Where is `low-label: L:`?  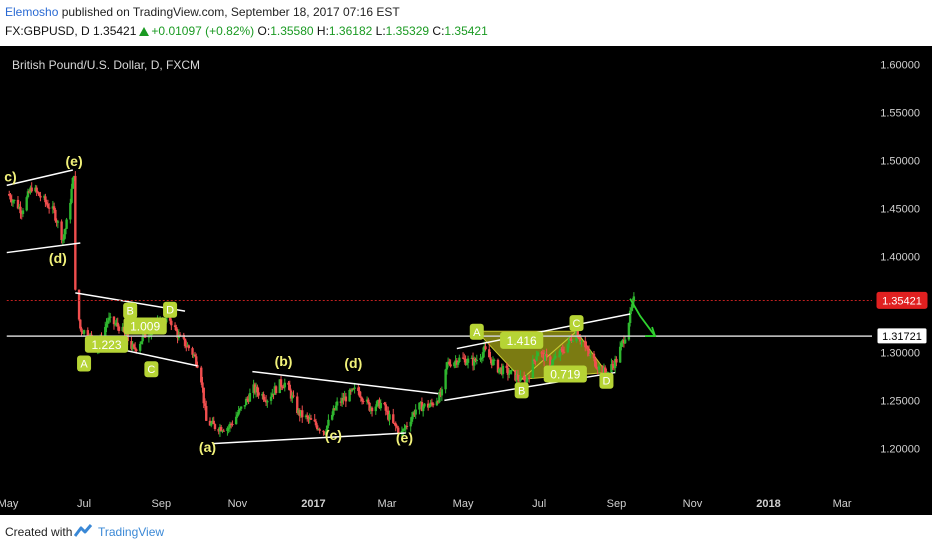
low-label: L: is located at coordinates (380, 31).